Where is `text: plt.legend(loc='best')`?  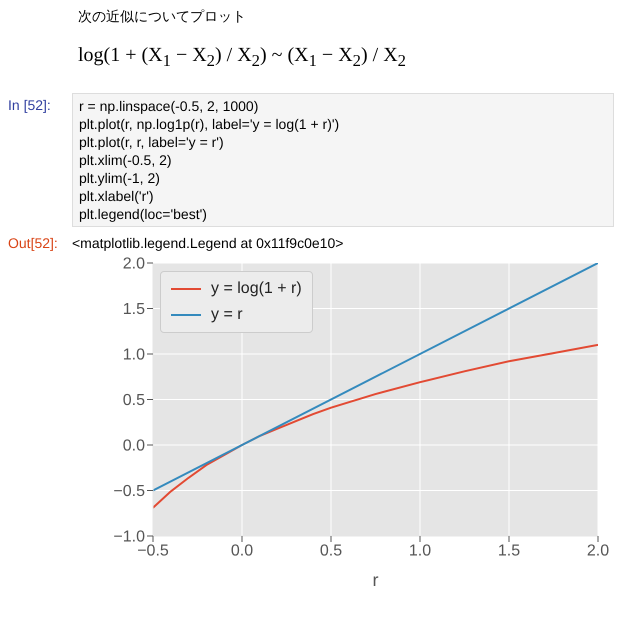
text: plt.legend(loc='best') is located at coordinates (143, 214).